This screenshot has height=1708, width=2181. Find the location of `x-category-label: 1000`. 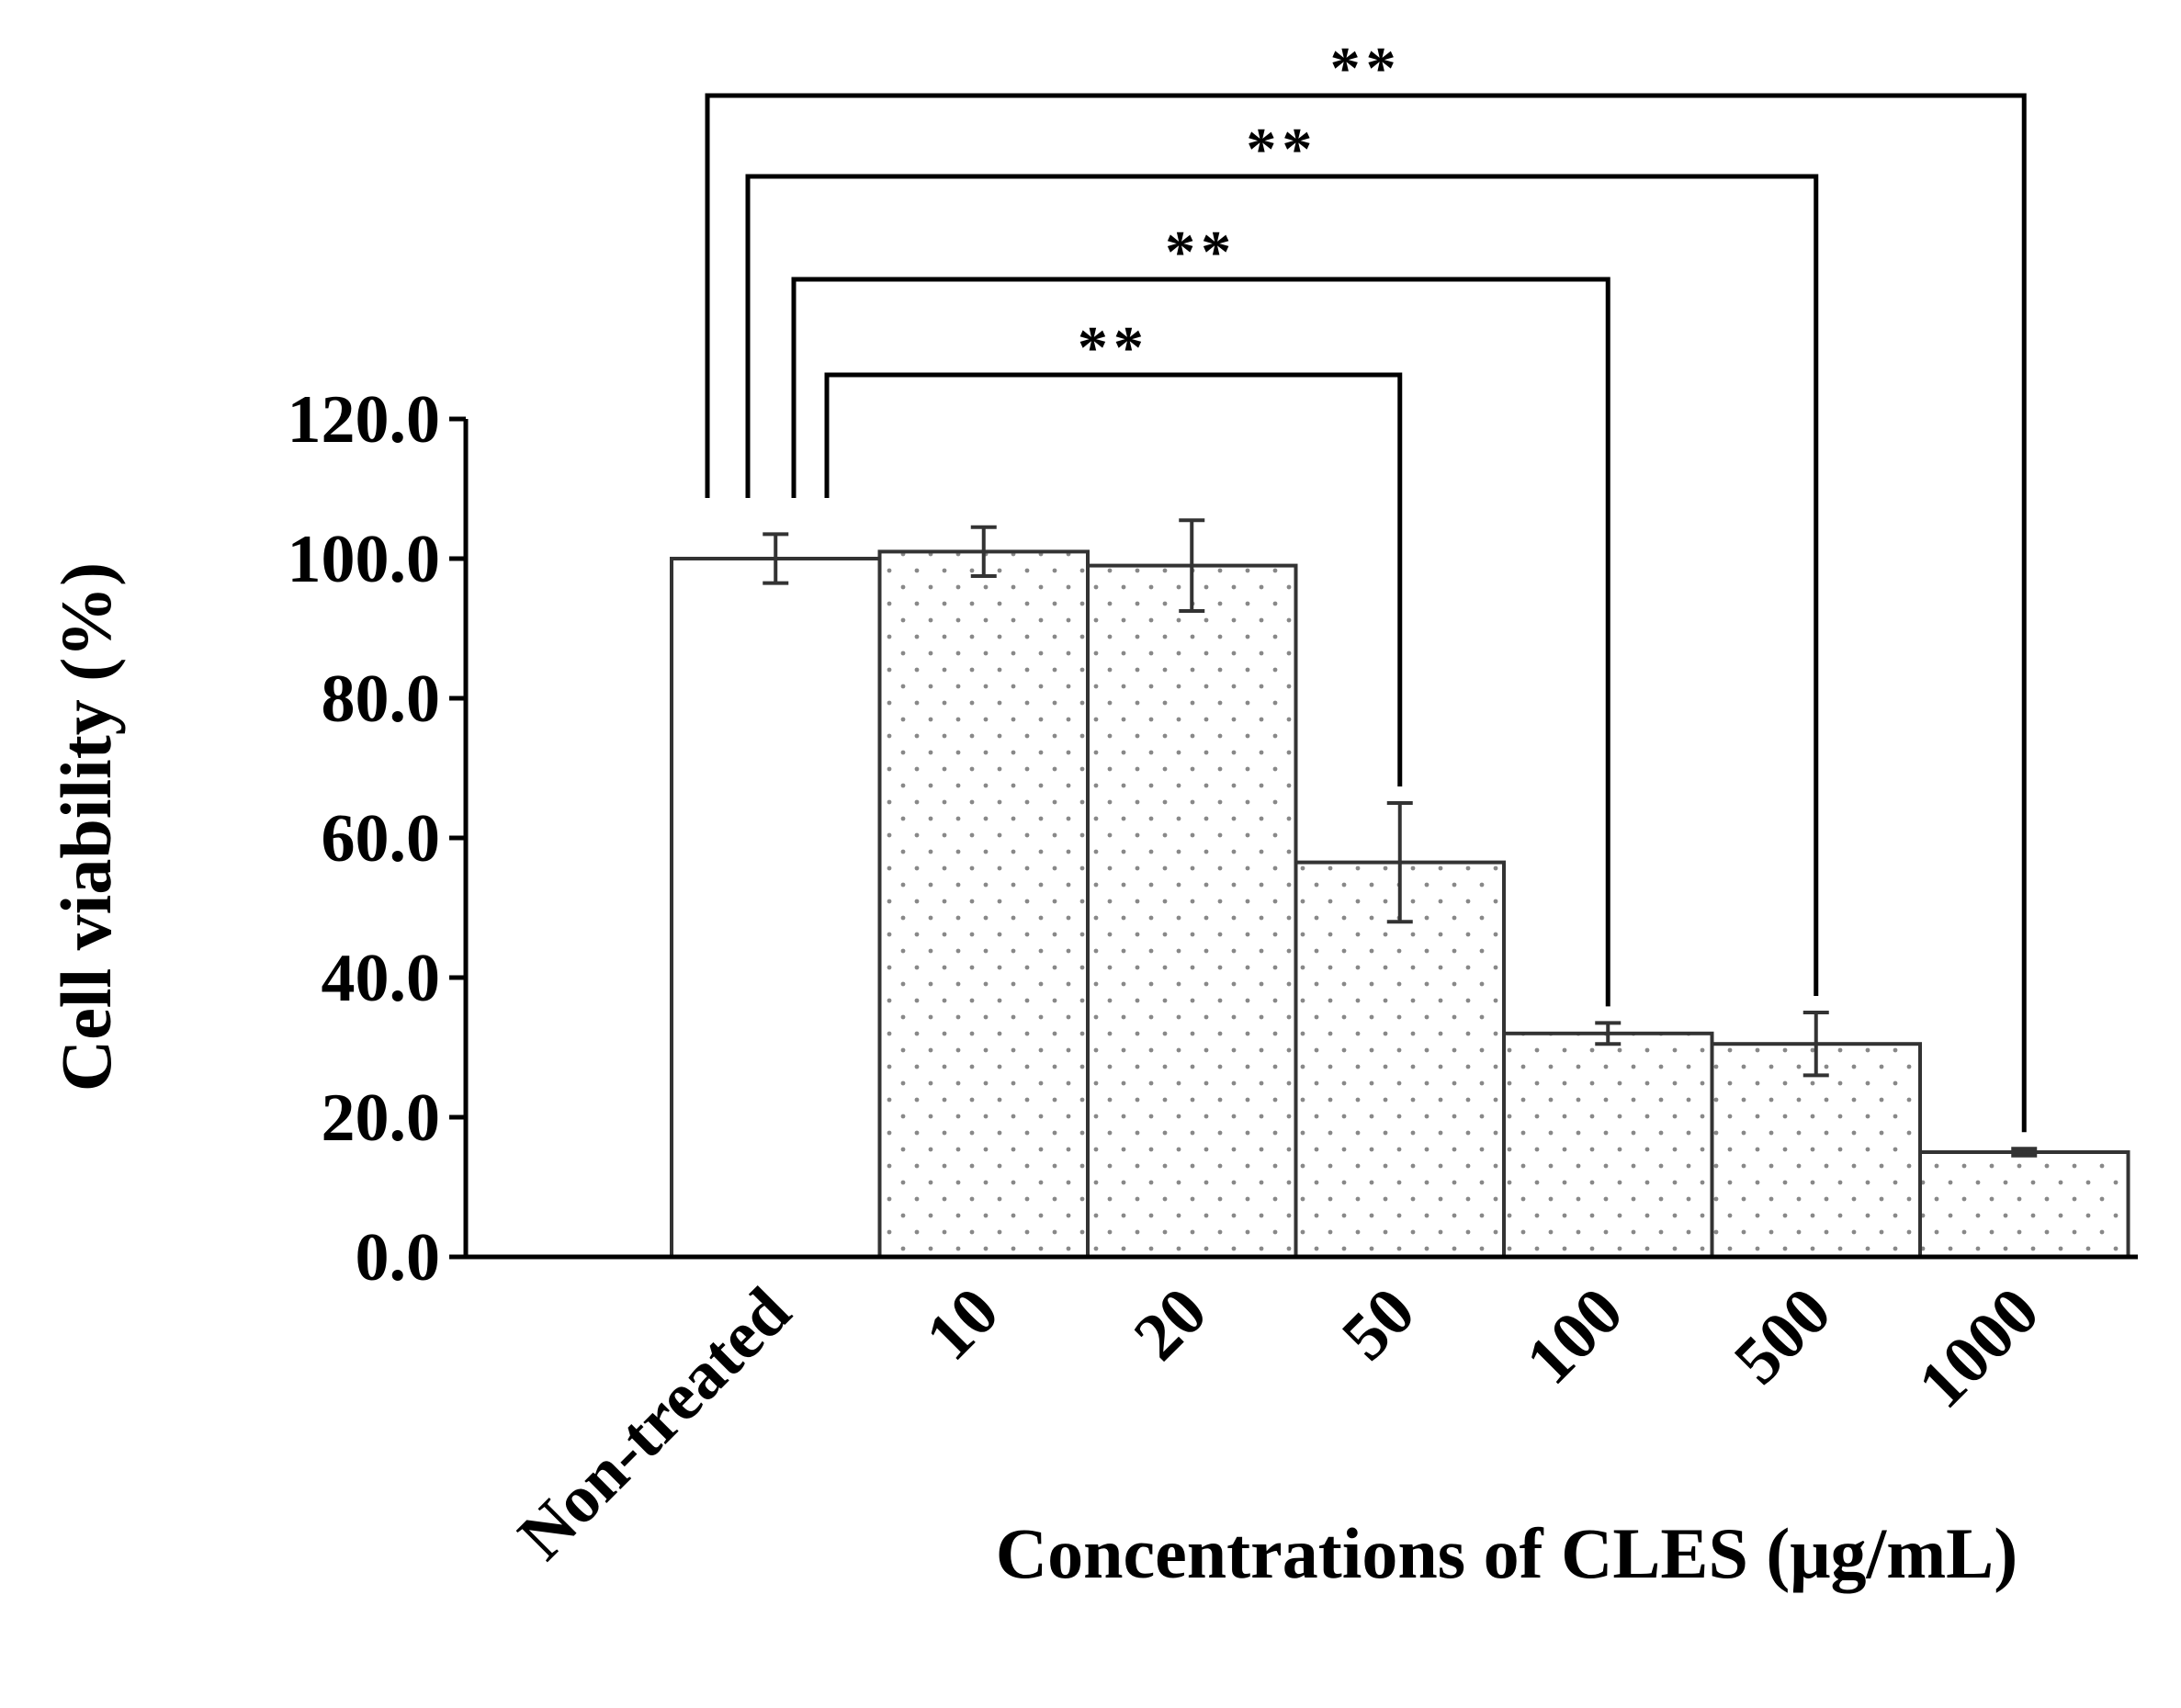

x-category-label: 1000 is located at coordinates (1979, 1348).